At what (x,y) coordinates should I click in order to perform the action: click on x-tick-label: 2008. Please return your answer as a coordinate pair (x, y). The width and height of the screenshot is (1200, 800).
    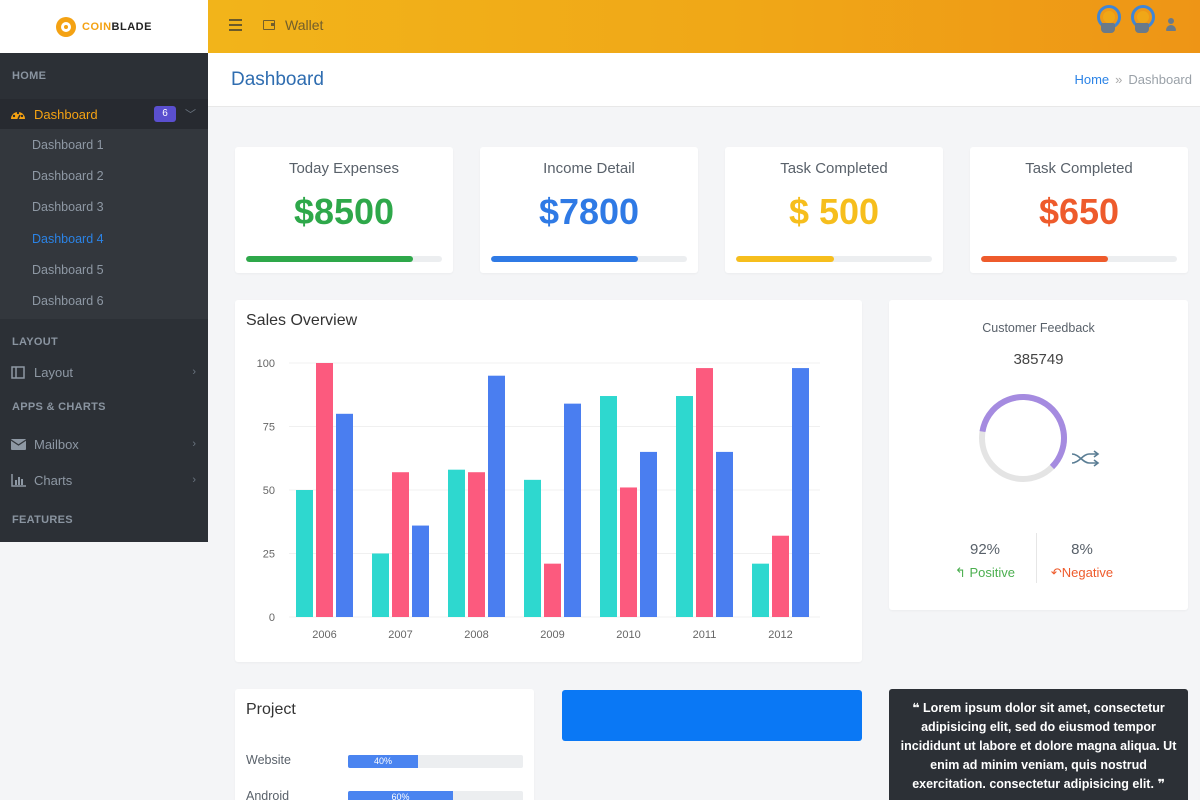
    Looking at the image, I should click on (476, 635).